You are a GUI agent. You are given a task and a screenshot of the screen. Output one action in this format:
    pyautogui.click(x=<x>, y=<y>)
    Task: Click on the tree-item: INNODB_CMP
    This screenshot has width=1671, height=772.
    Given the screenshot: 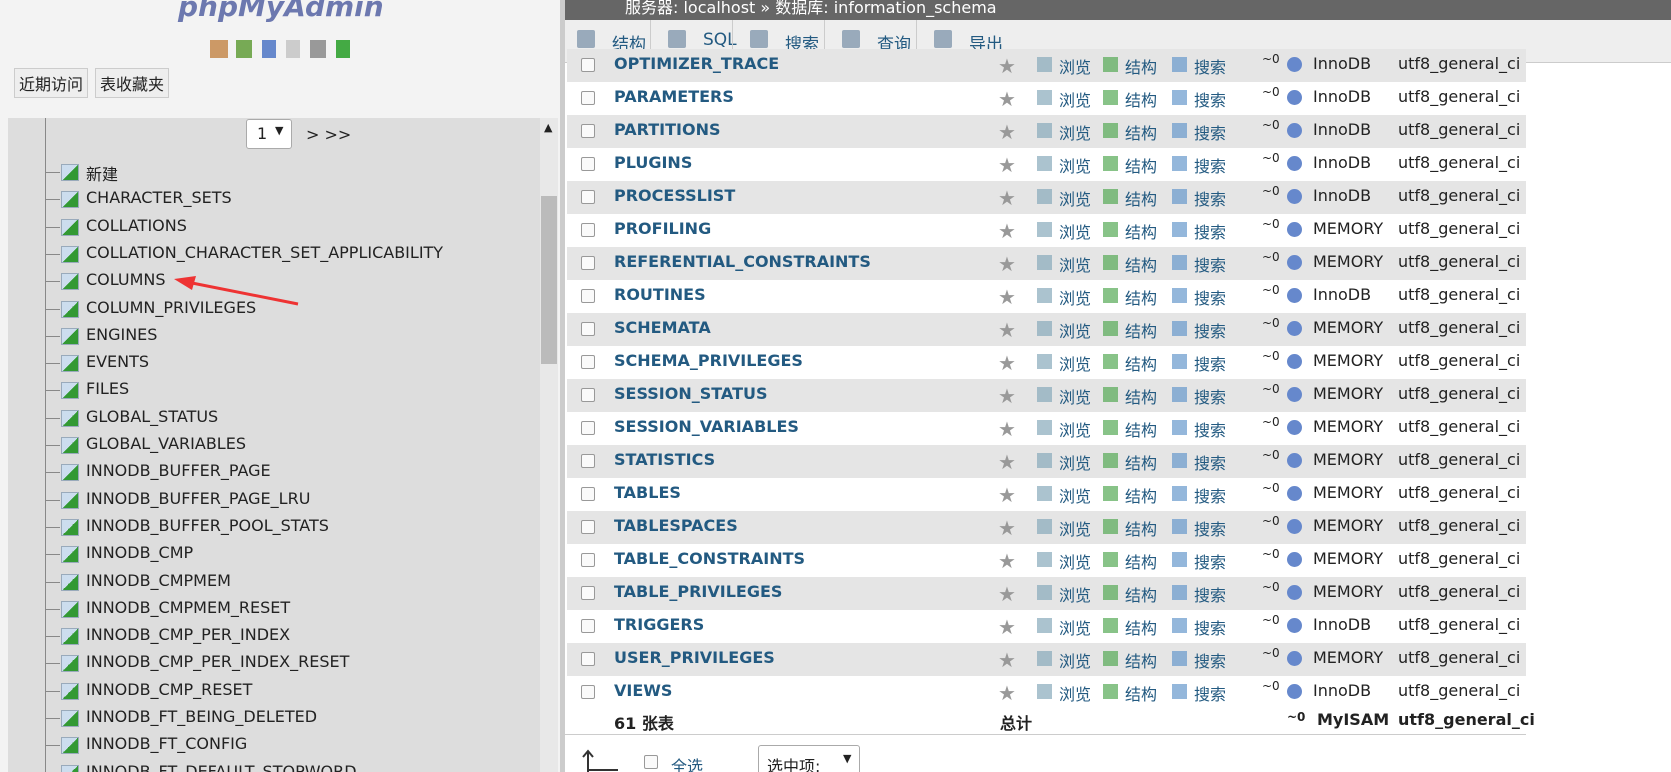 What is the action you would take?
    pyautogui.click(x=140, y=553)
    